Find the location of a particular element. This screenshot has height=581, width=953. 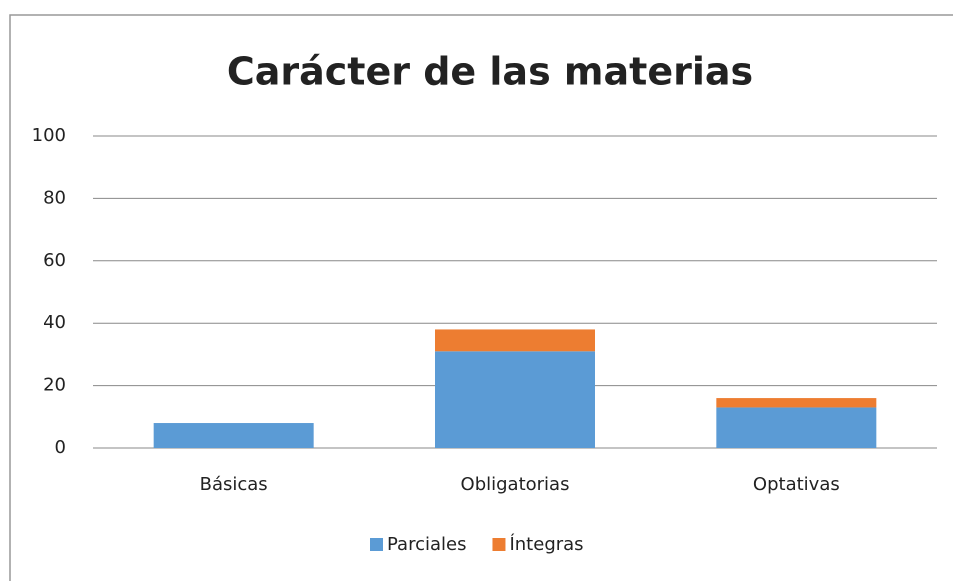

legend-label: Parciales is located at coordinates (426, 544).